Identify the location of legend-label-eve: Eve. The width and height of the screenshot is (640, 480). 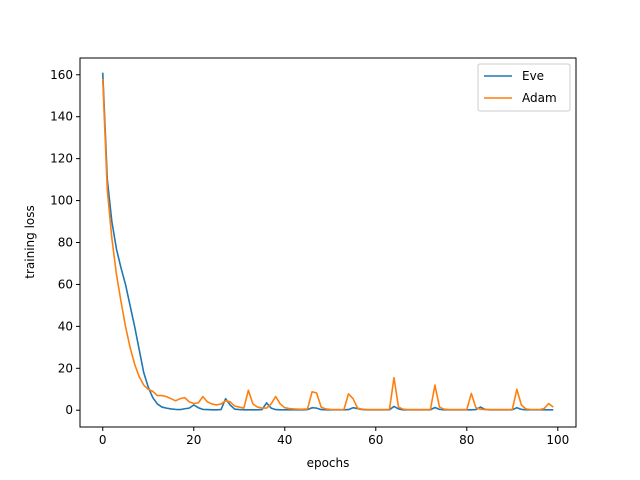
(533, 76).